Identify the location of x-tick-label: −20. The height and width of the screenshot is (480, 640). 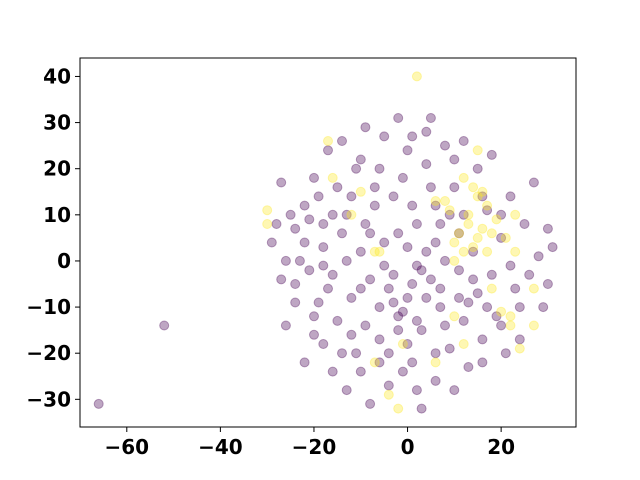
(314, 447).